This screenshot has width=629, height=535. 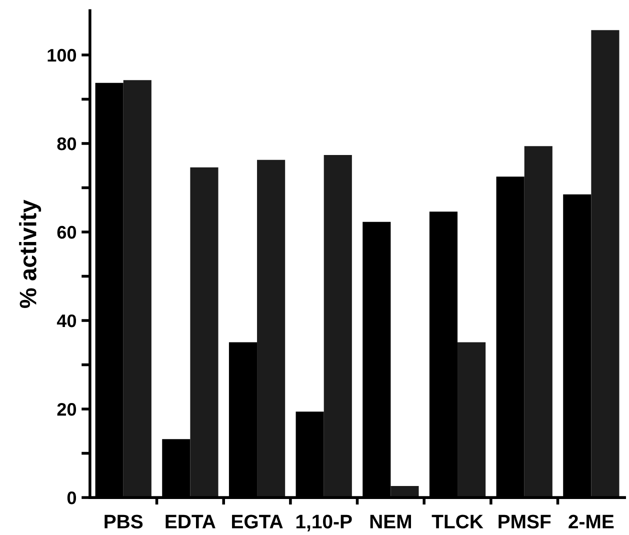 What do you see at coordinates (66, 321) in the screenshot?
I see `y-tick-label: 40` at bounding box center [66, 321].